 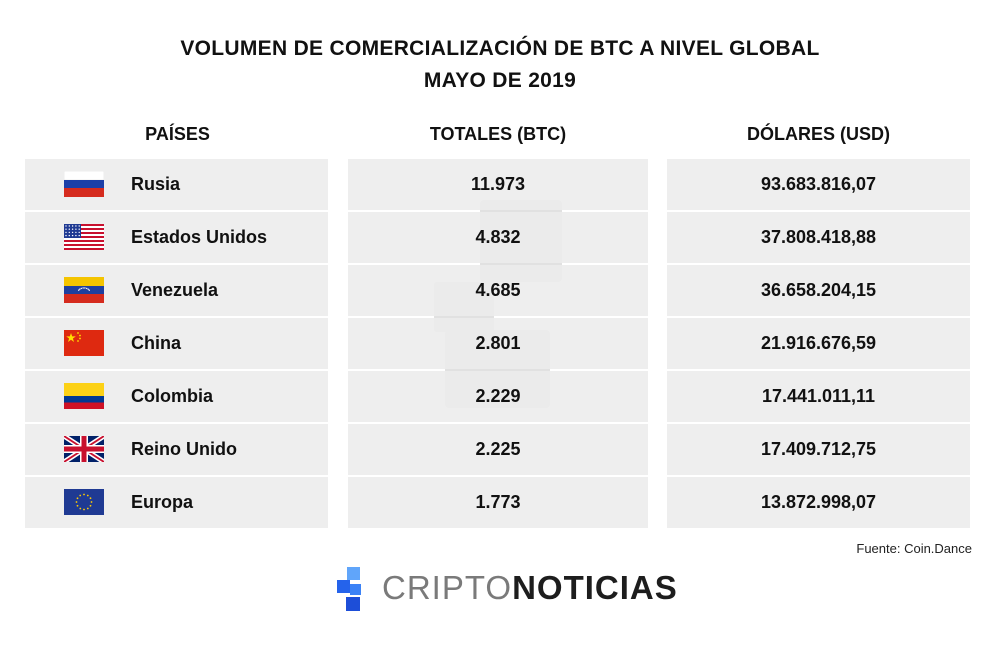 I want to click on usd-value: 13.872.998,07, so click(x=818, y=502).